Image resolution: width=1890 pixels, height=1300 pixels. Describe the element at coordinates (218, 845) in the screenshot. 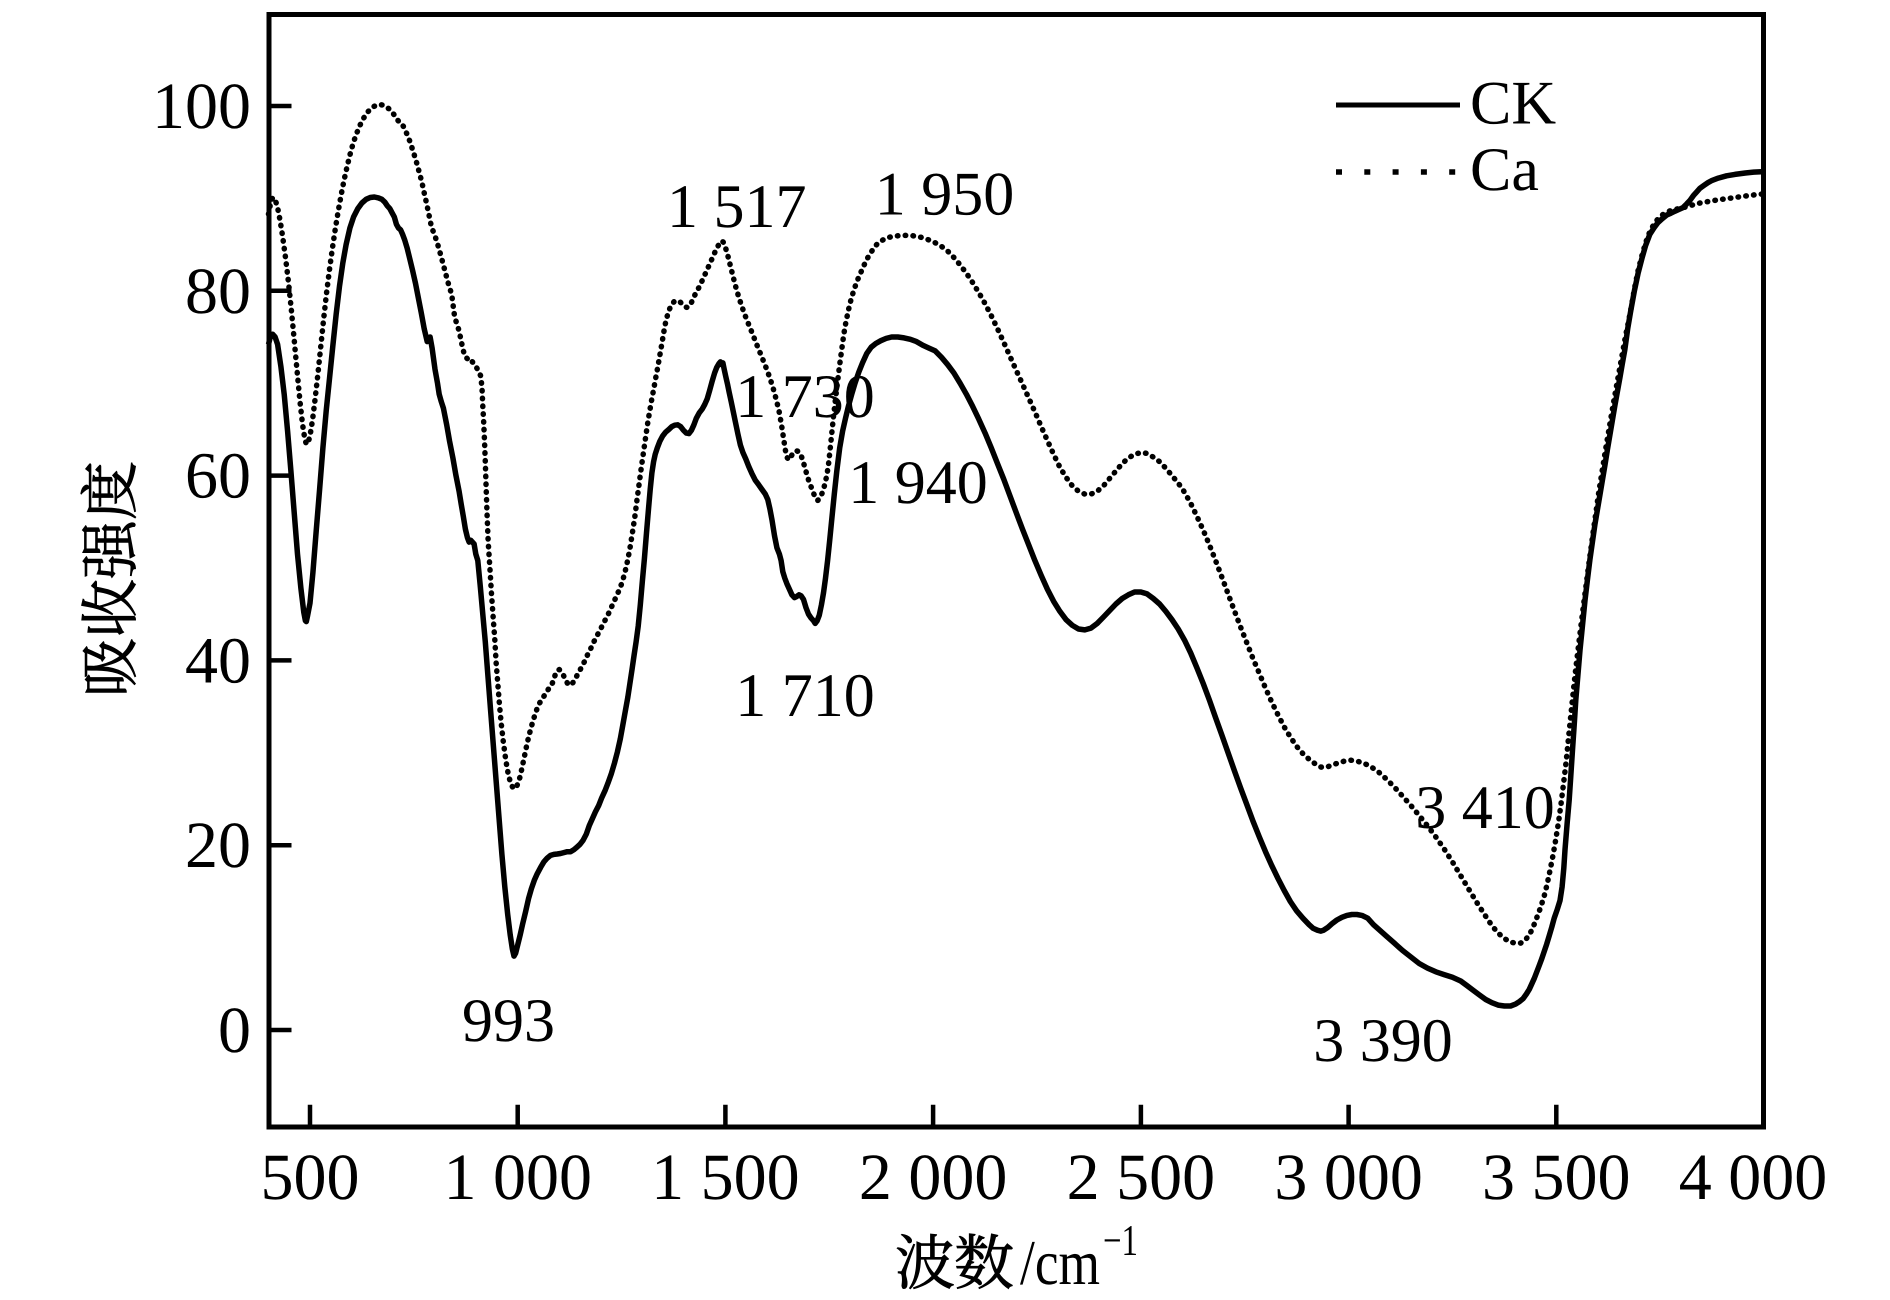

I see `svg-text: 20` at that location.